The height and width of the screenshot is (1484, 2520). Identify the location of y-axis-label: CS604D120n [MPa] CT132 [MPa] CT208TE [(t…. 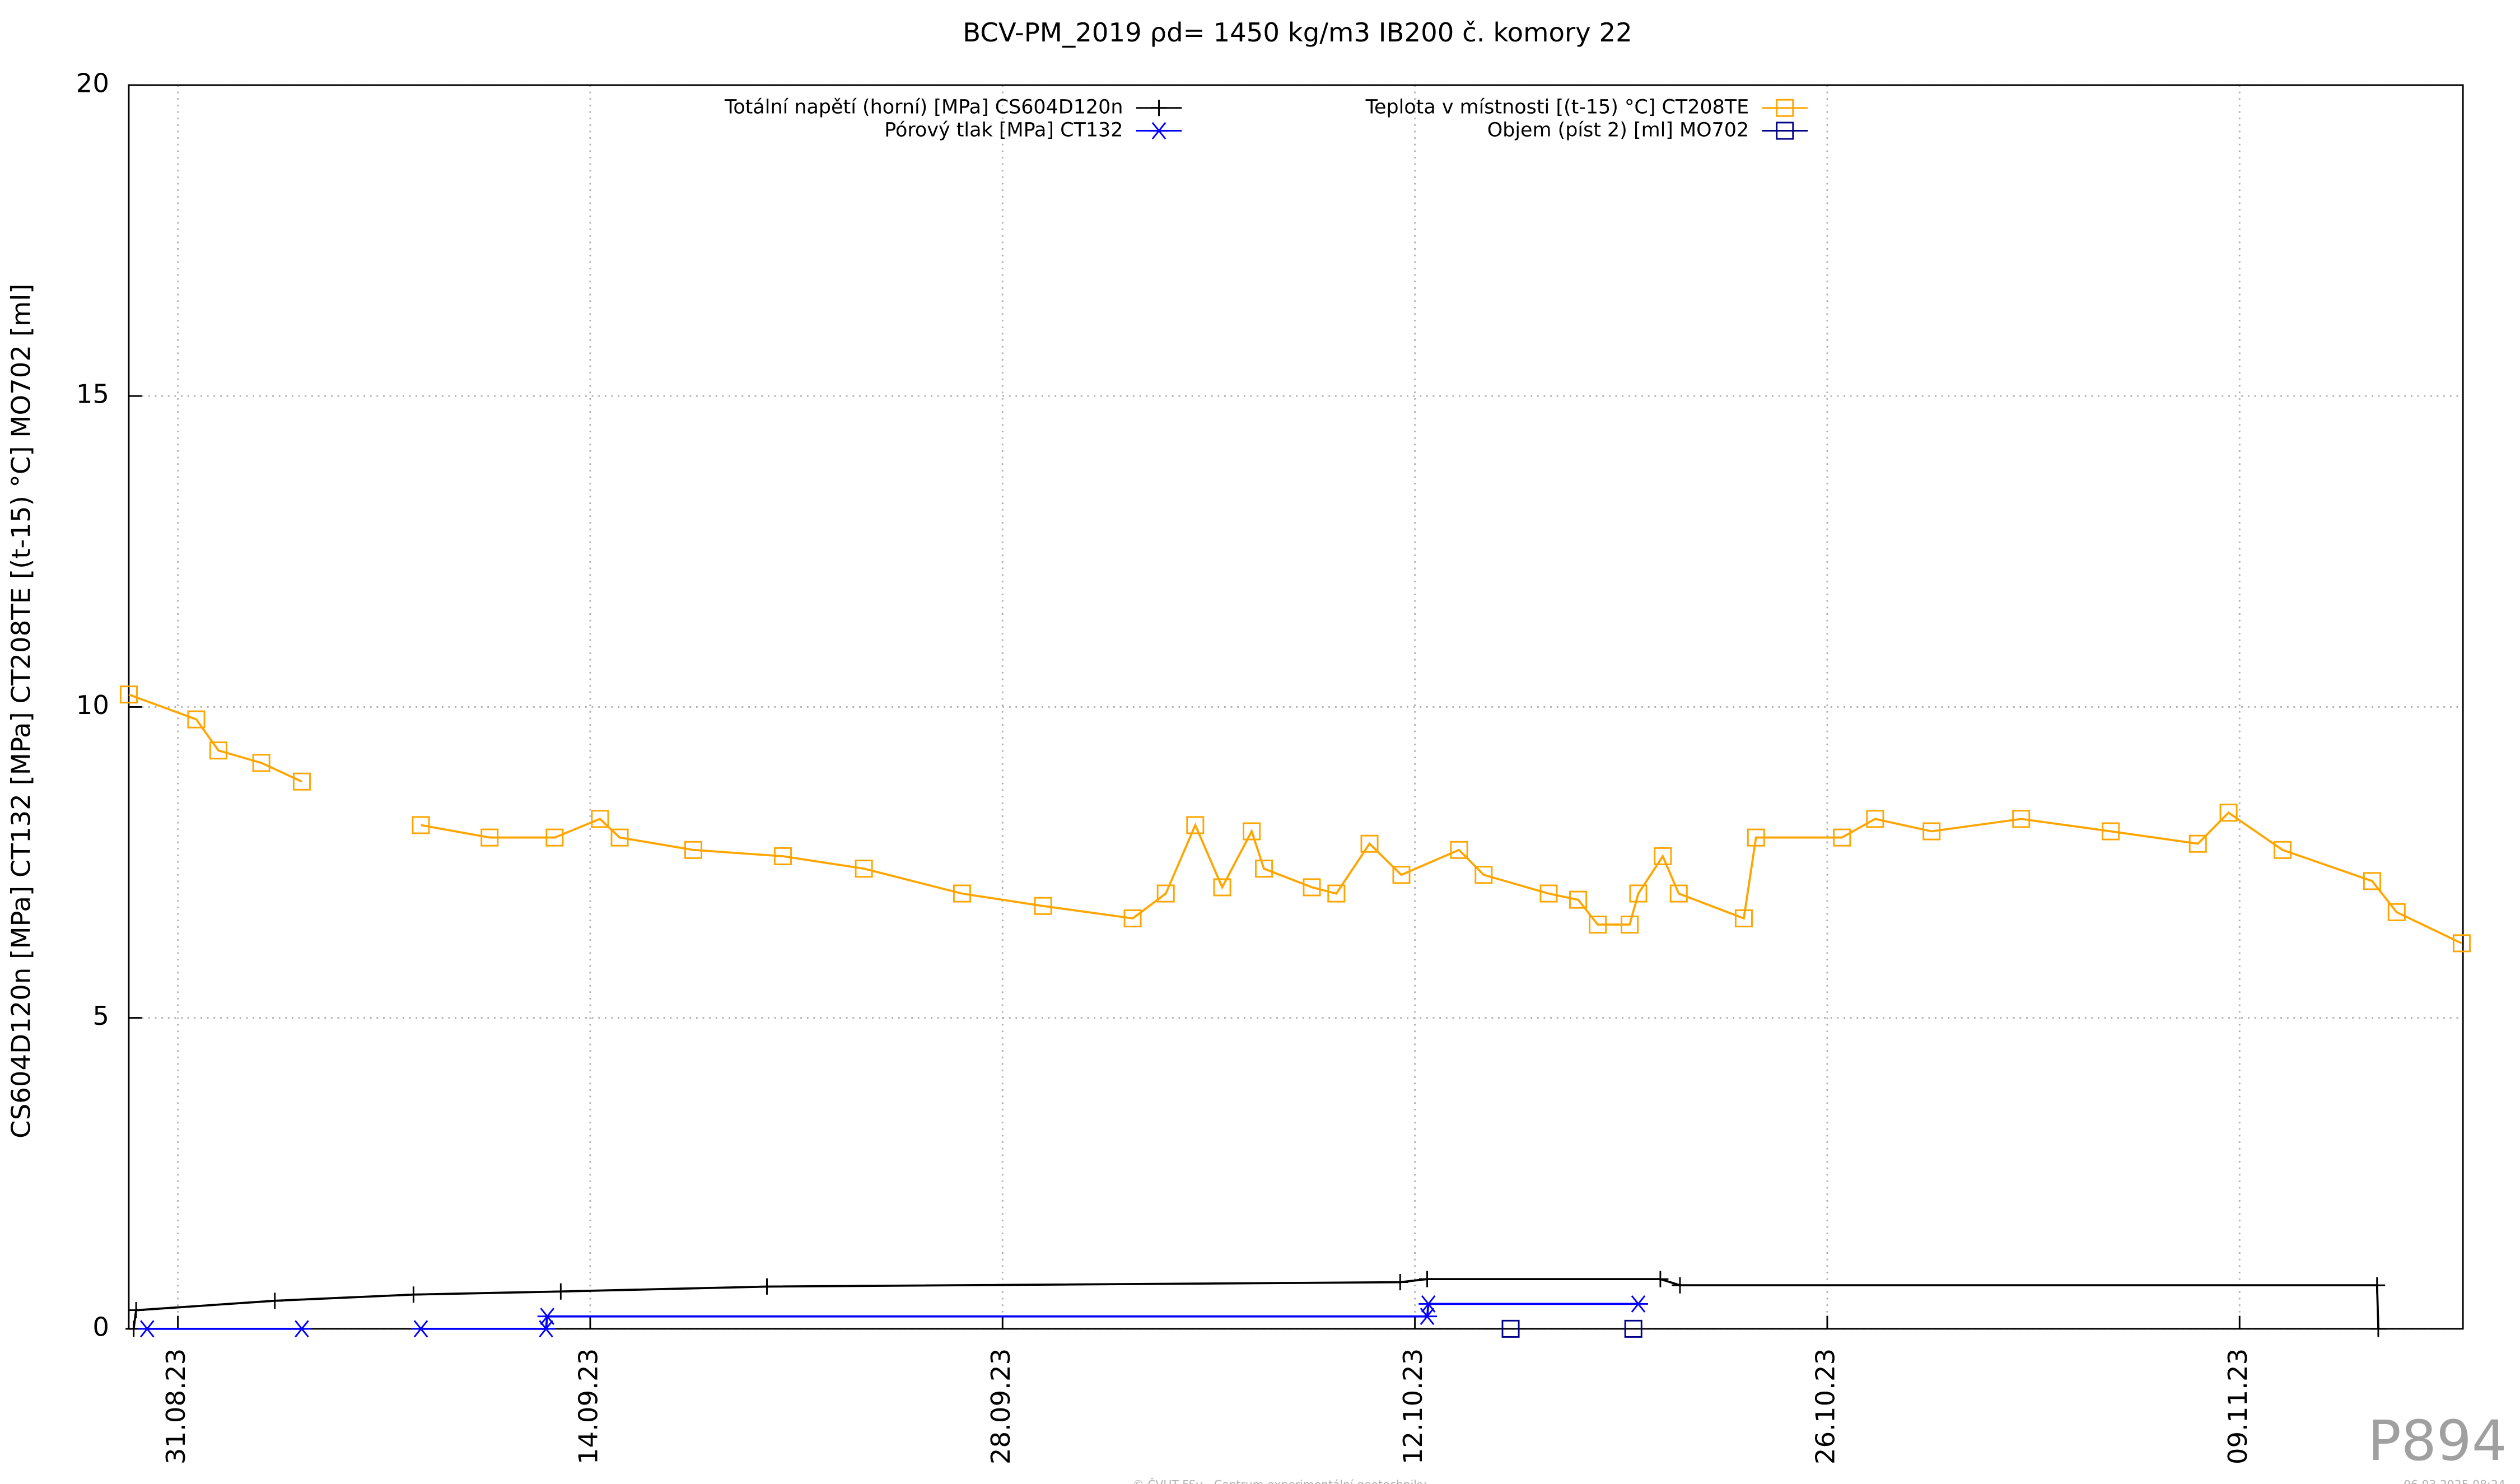
(21, 711).